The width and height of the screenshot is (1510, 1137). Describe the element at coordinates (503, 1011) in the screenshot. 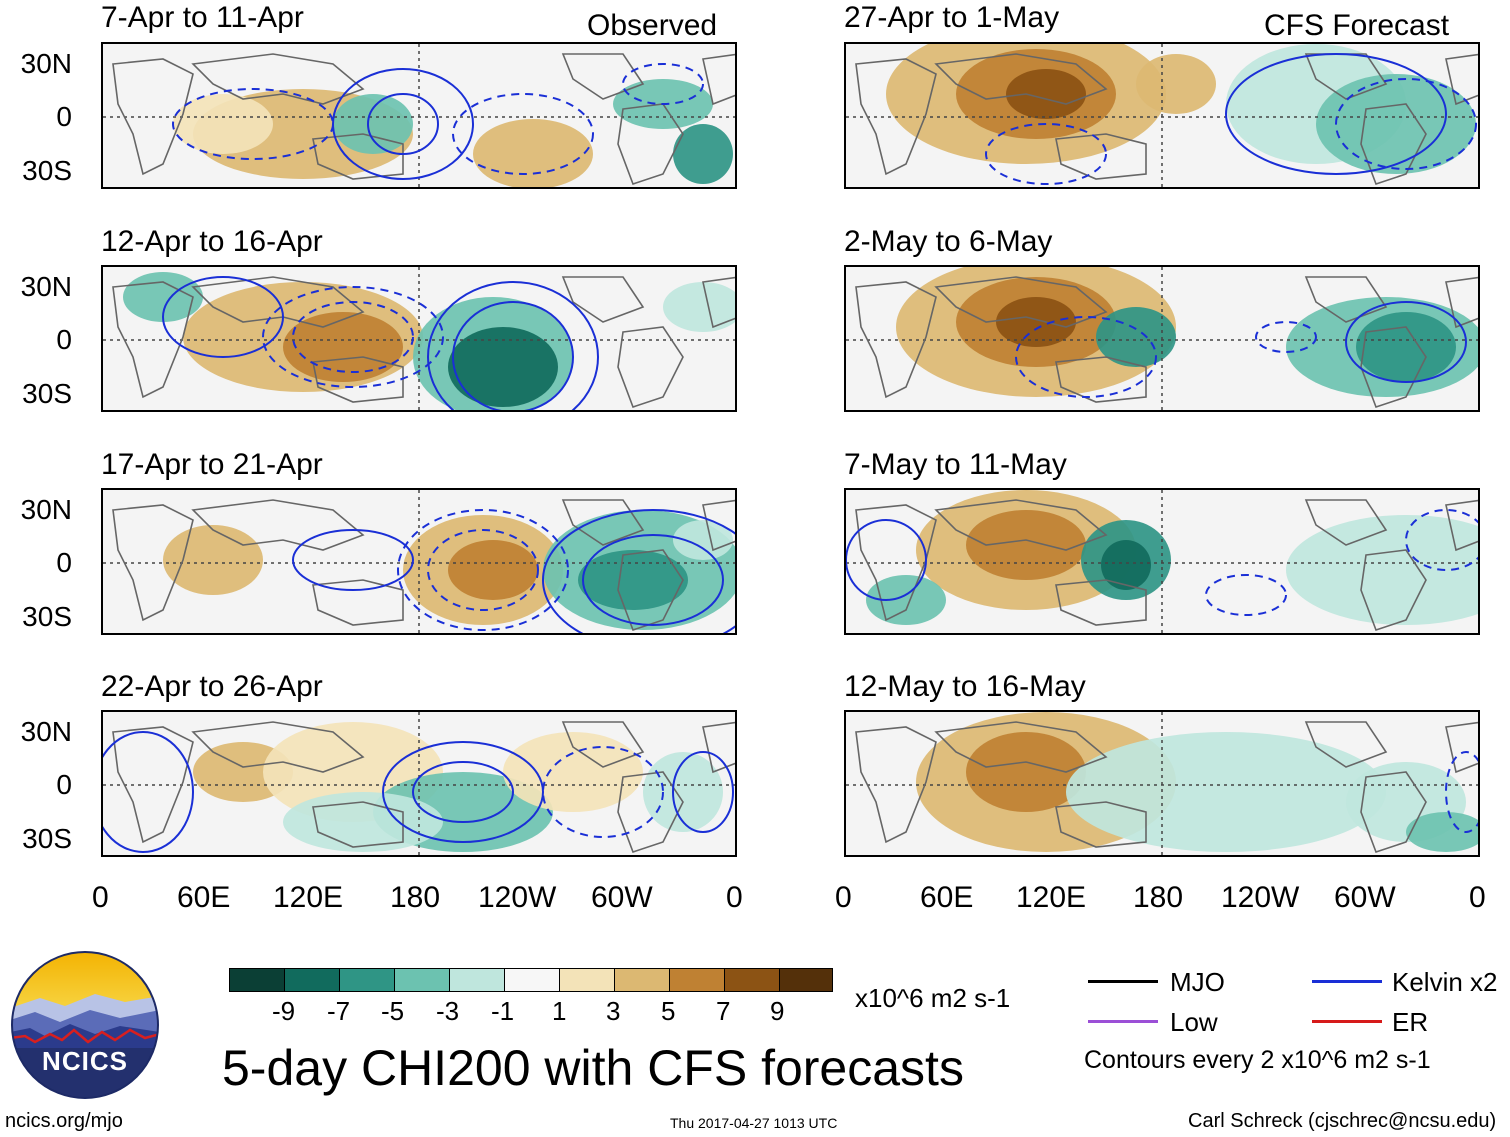

I see `colorbar-tick: -1` at that location.